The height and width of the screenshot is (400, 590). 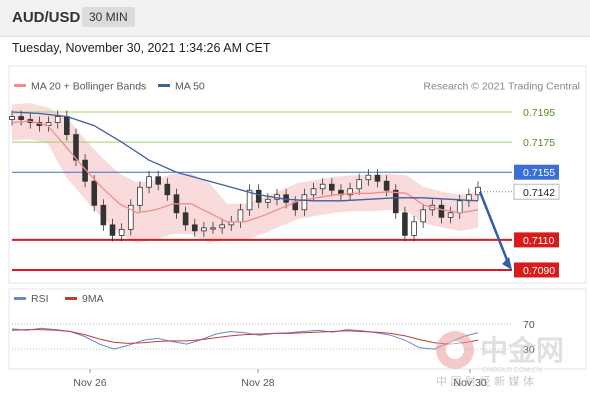 I want to click on watermark-tagline: 中 国 财 经 新 媒 体, so click(x=485, y=381).